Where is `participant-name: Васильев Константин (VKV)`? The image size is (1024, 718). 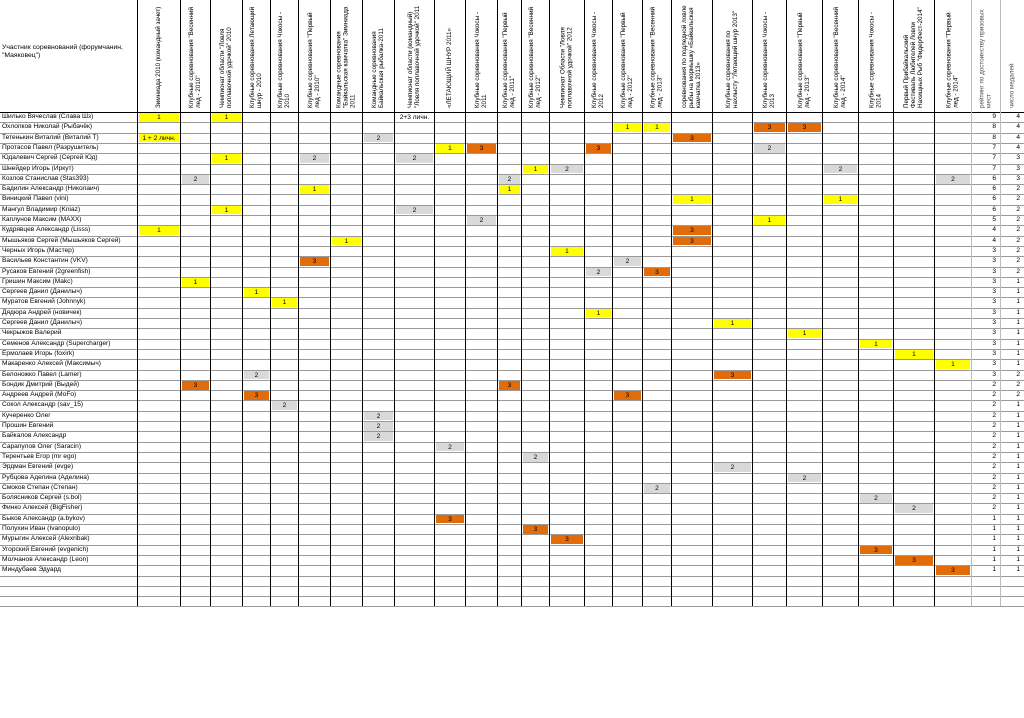 participant-name: Васильев Константин (VKV) is located at coordinates (45, 261).